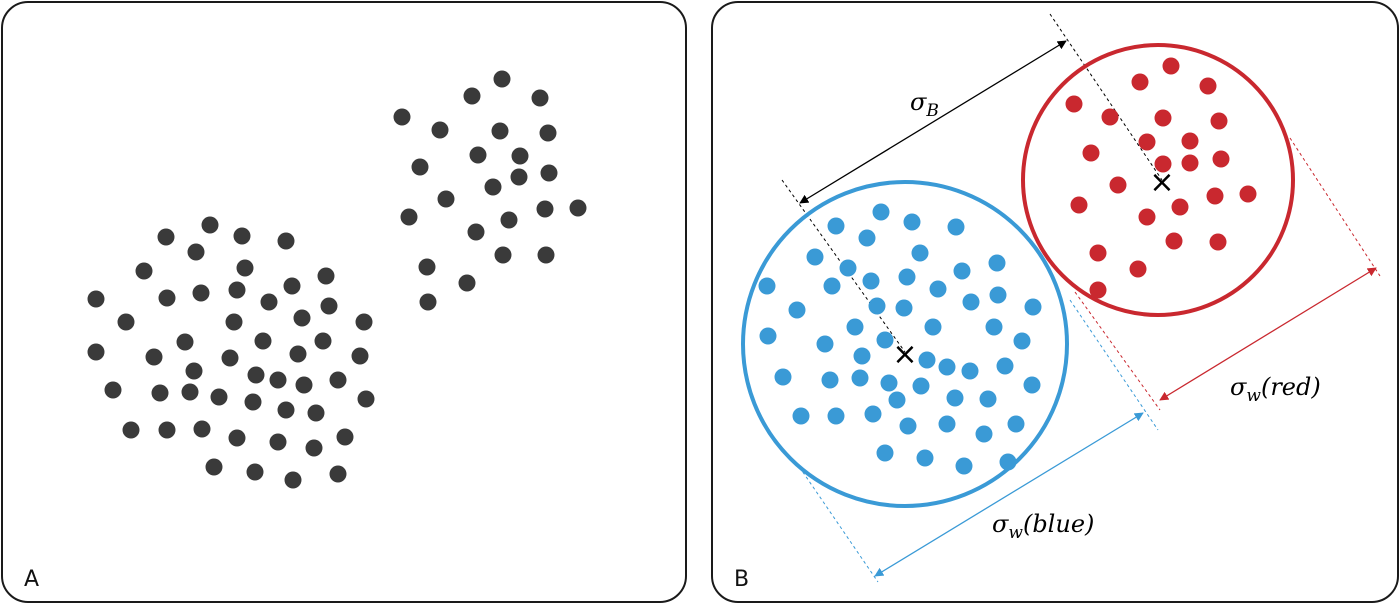 Image resolution: width=1400 pixels, height=613 pixels. I want to click on sigma-b-subscript: B, so click(932, 111).